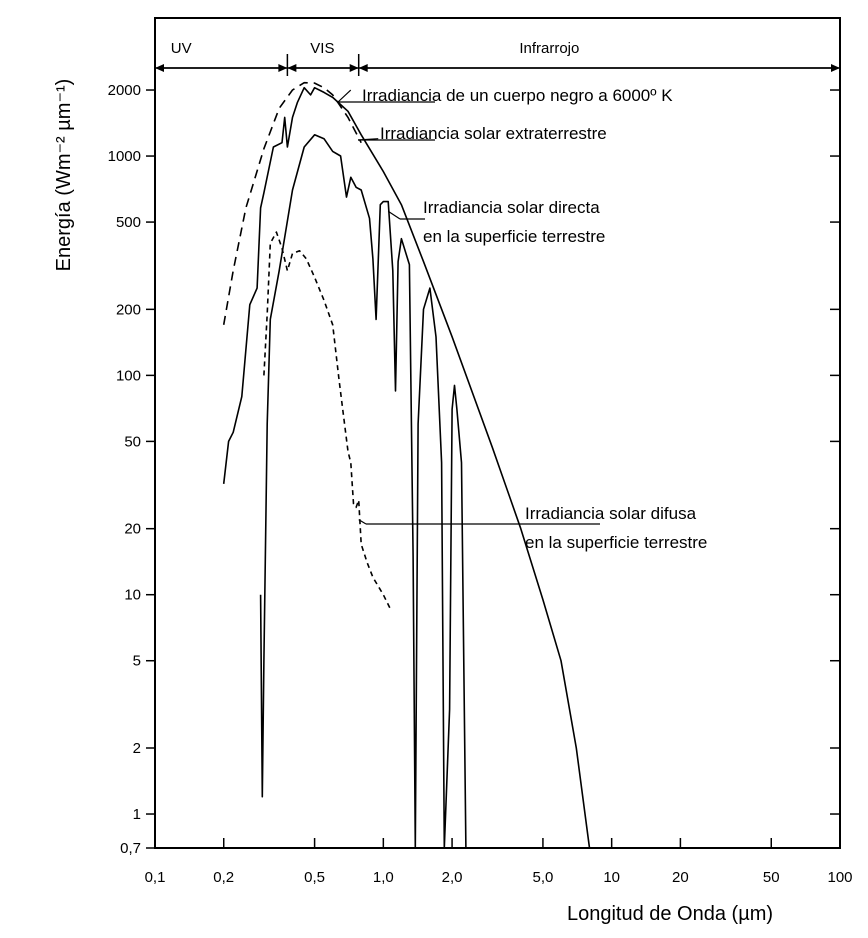 Image resolution: width=868 pixels, height=938 pixels. Describe the element at coordinates (511, 207) in the screenshot. I see `annotation-text-2-0: Irradiancia solar directa` at that location.